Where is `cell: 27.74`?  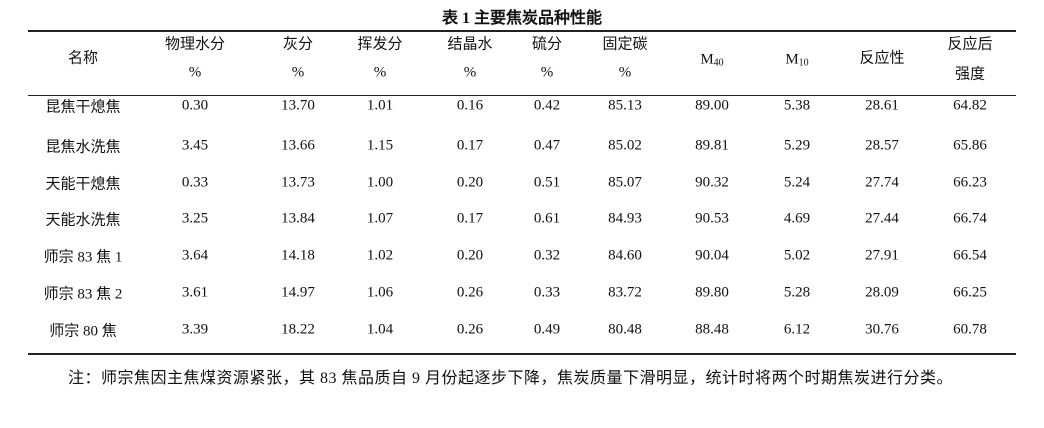
cell: 27.74 is located at coordinates (882, 182).